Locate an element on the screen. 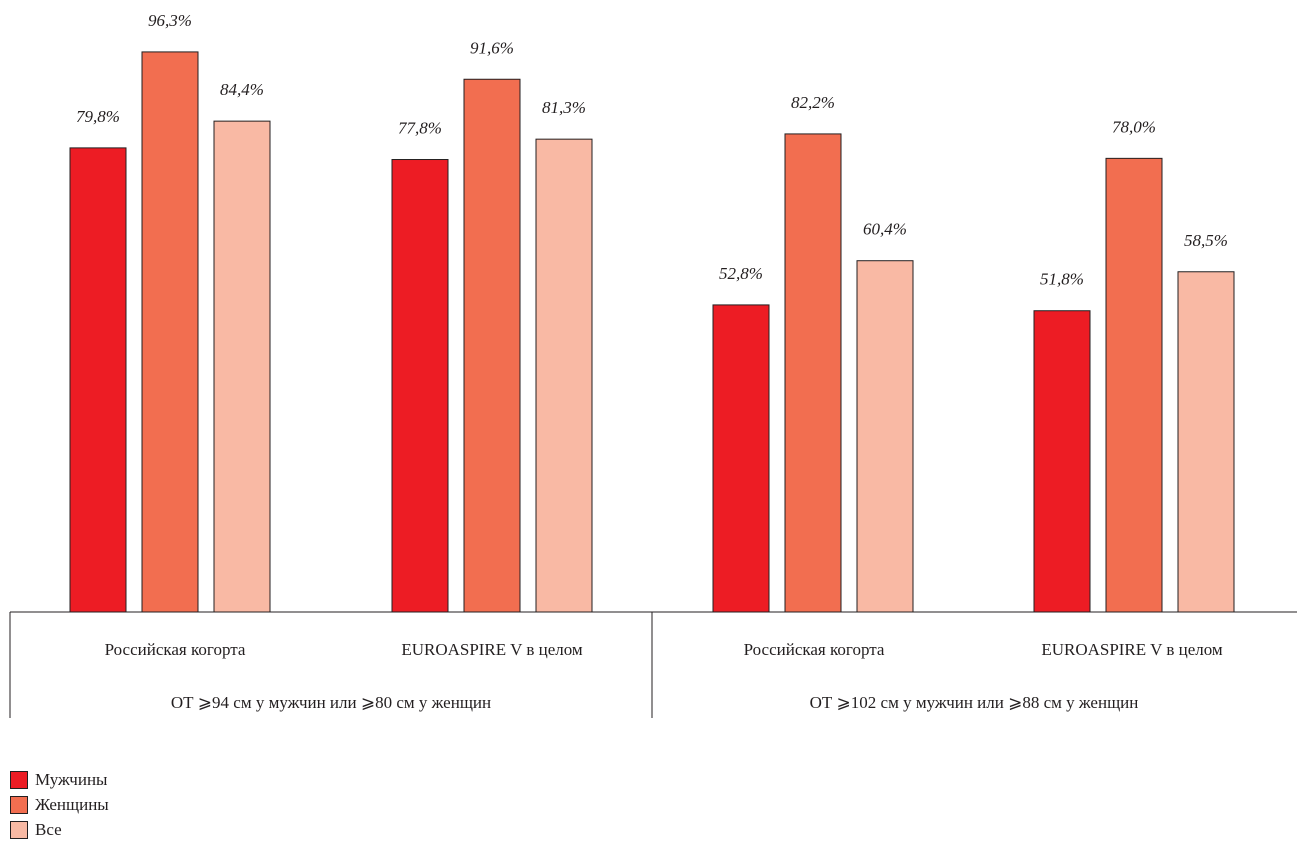  legend-label-all: Все is located at coordinates (48, 829).